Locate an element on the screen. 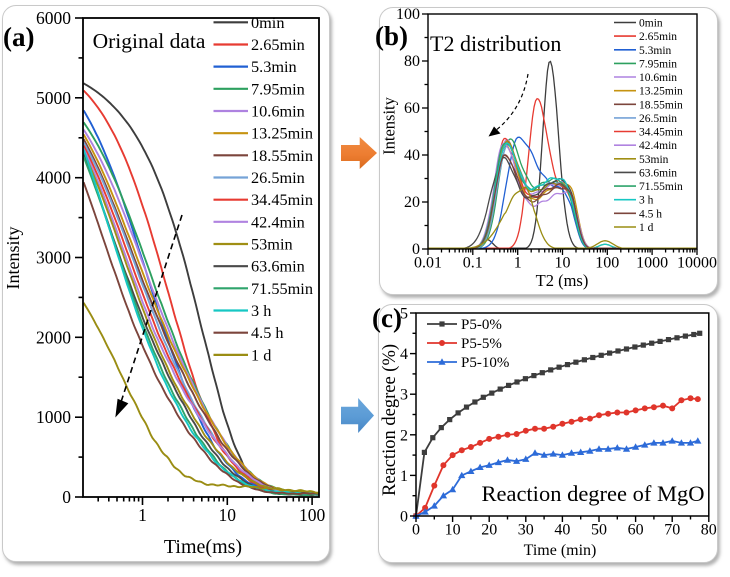 The width and height of the screenshot is (730, 577). svg-text: T2 distribution is located at coordinates (495, 43).